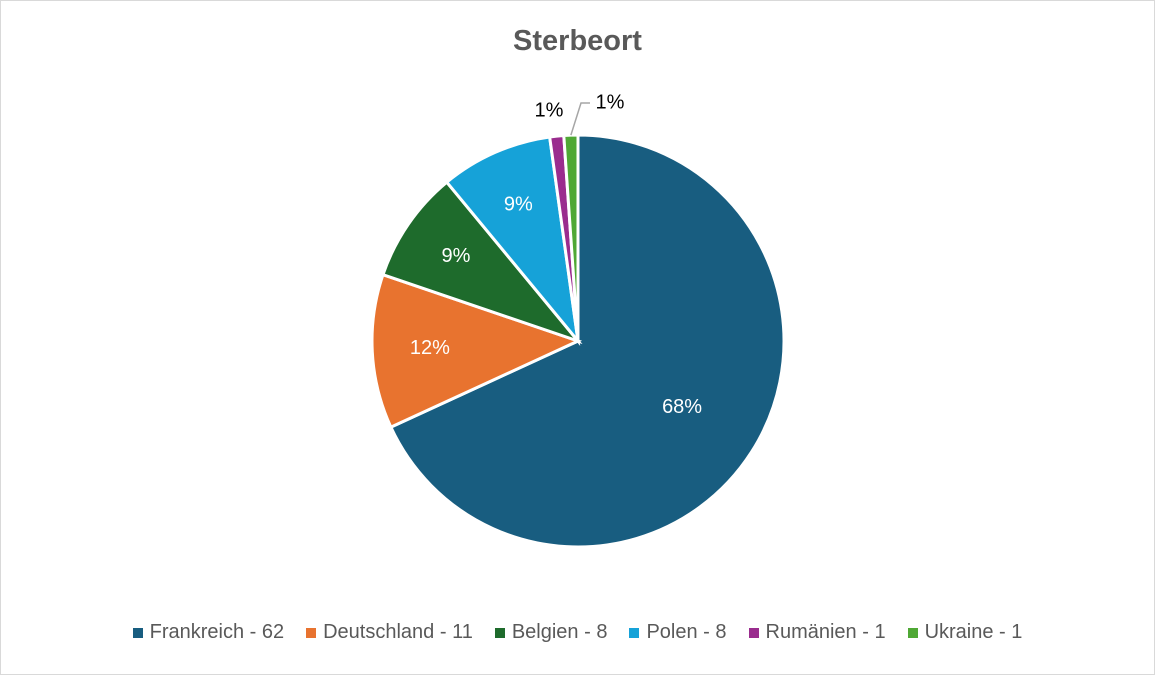 The height and width of the screenshot is (675, 1155). I want to click on legend-label: Polen - 8, so click(686, 632).